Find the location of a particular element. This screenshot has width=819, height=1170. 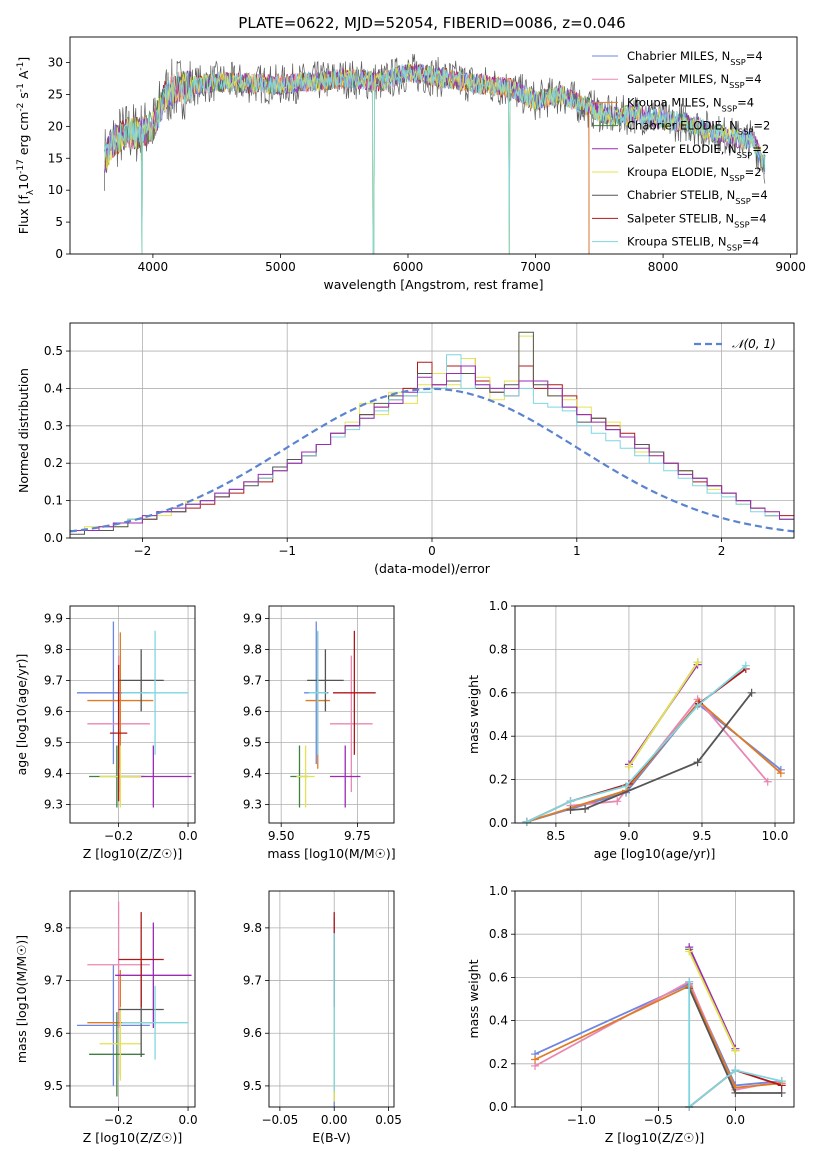

x-tick-label: 2 is located at coordinates (722, 551).